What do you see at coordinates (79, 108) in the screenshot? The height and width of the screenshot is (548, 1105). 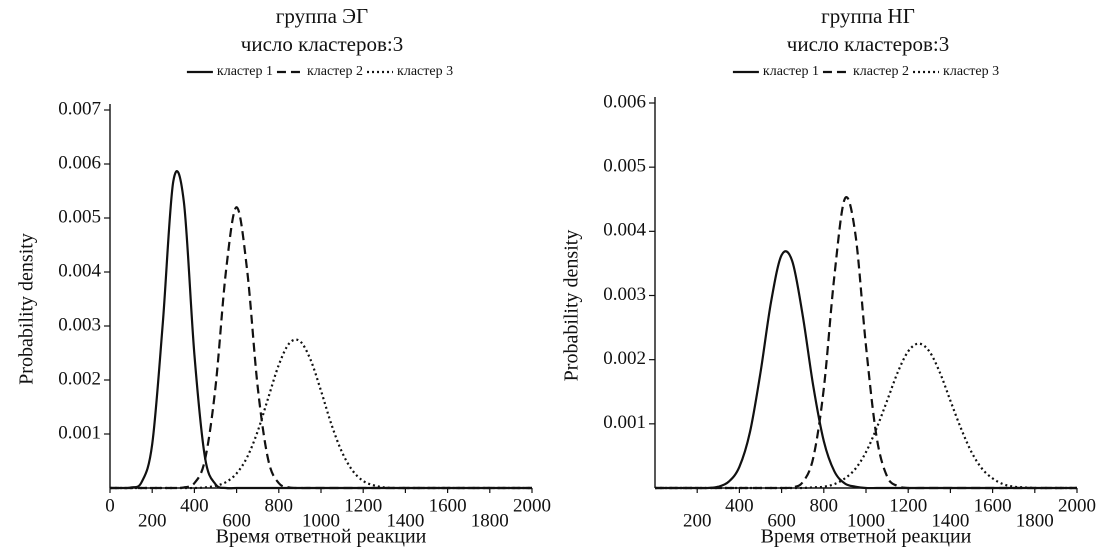 I see `y-tick-label: 0.007` at bounding box center [79, 108].